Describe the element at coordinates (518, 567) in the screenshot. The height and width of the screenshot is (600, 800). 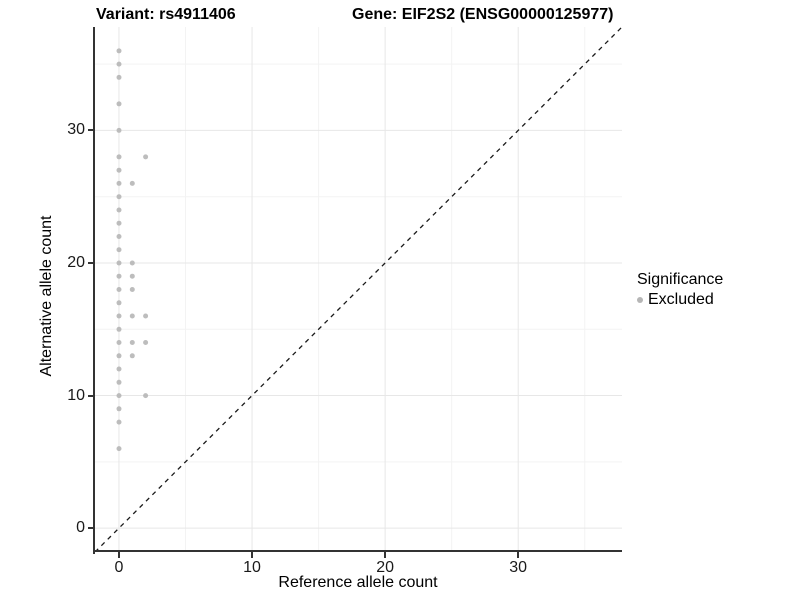
I see `x-tick-label: 30` at that location.